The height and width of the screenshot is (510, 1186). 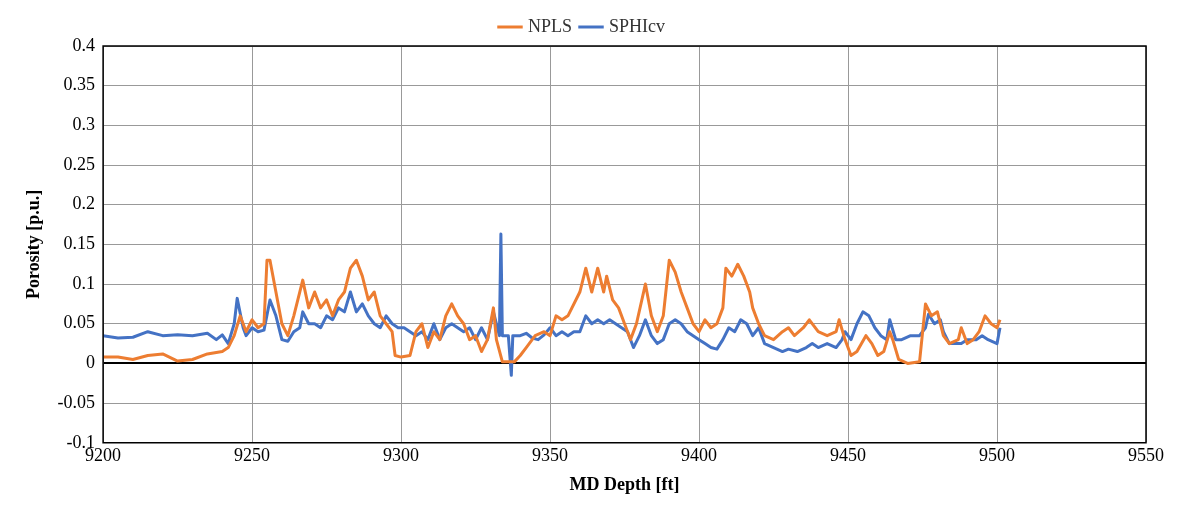 What do you see at coordinates (1146, 455) in the screenshot?
I see `x-tick-label: 9550` at bounding box center [1146, 455].